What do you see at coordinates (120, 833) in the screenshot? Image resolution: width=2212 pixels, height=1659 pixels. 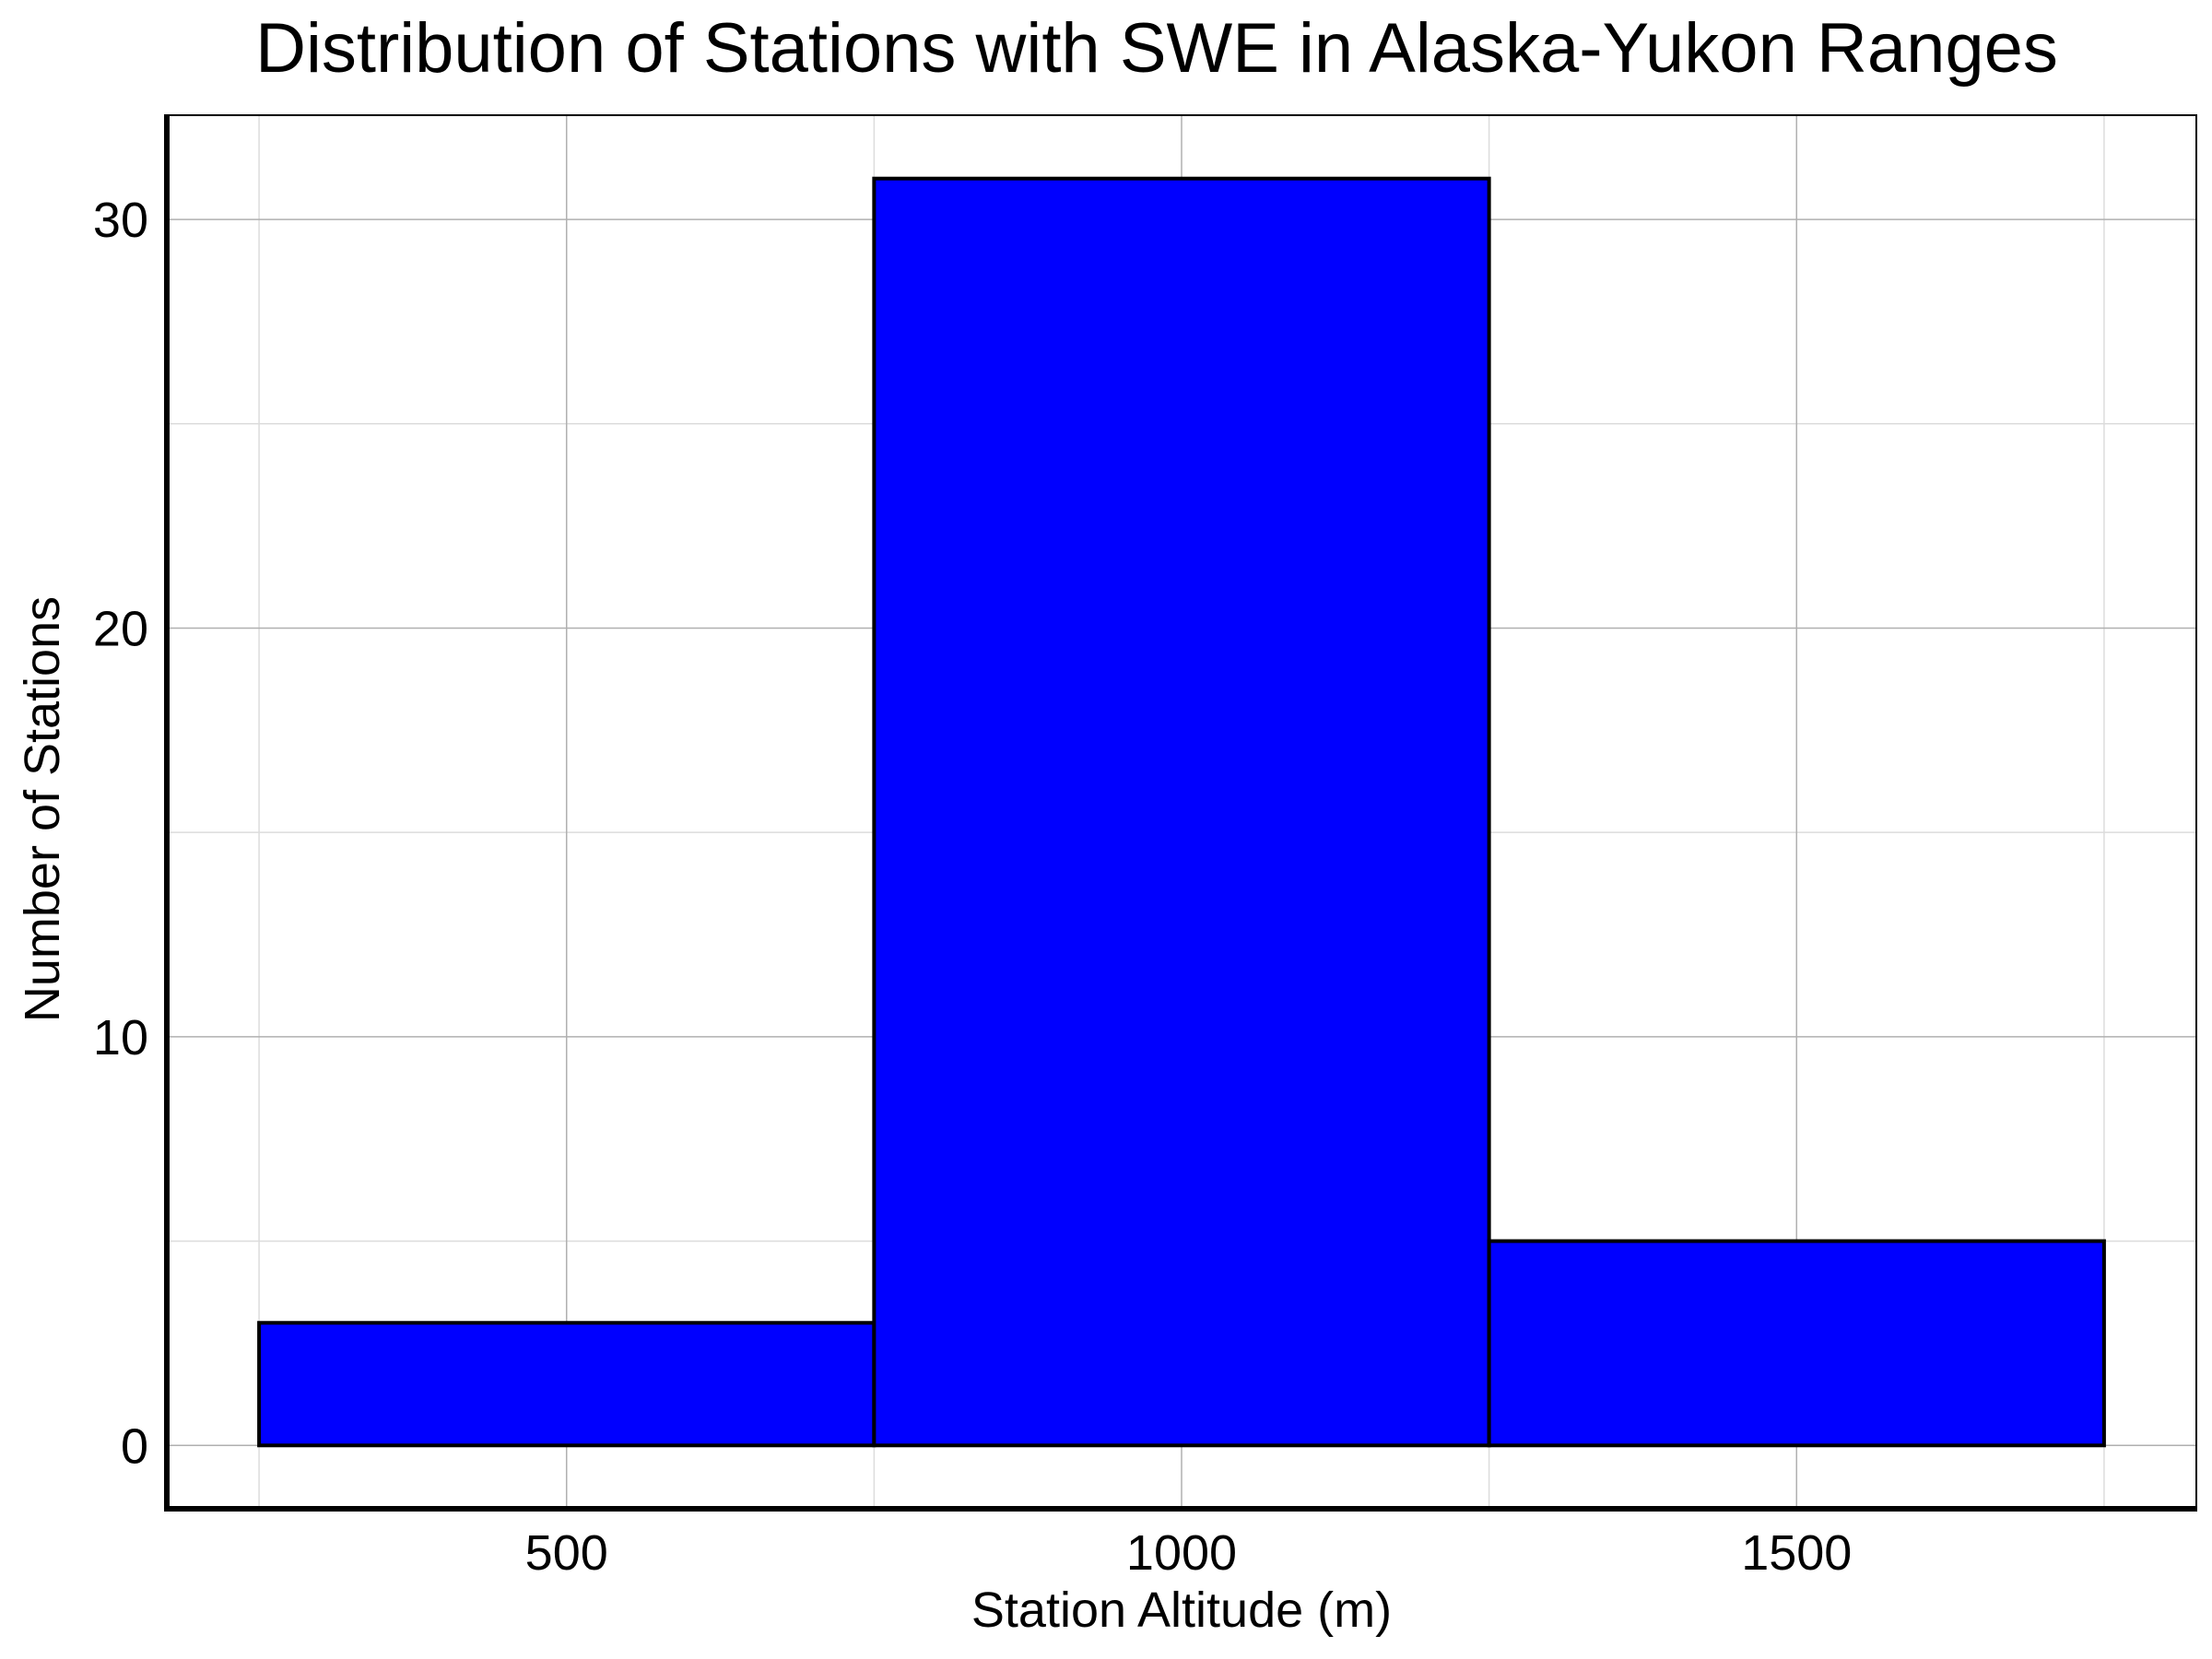 I see `y-tick-labels: 0 10 20 30` at bounding box center [120, 833].